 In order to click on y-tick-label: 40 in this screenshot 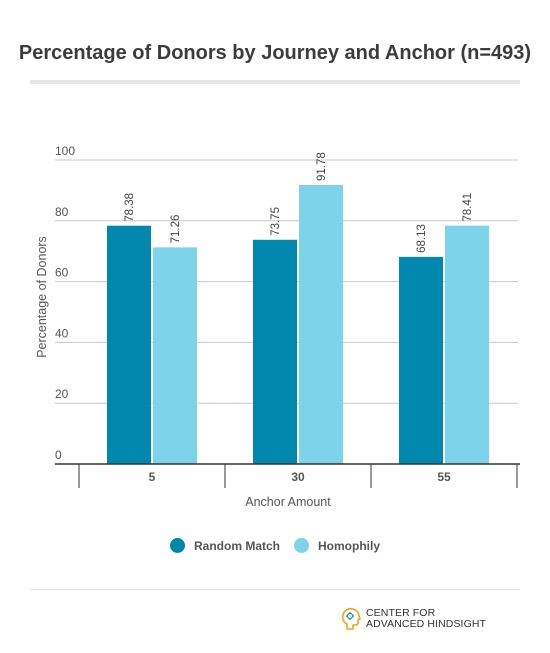, I will do `click(62, 333)`.